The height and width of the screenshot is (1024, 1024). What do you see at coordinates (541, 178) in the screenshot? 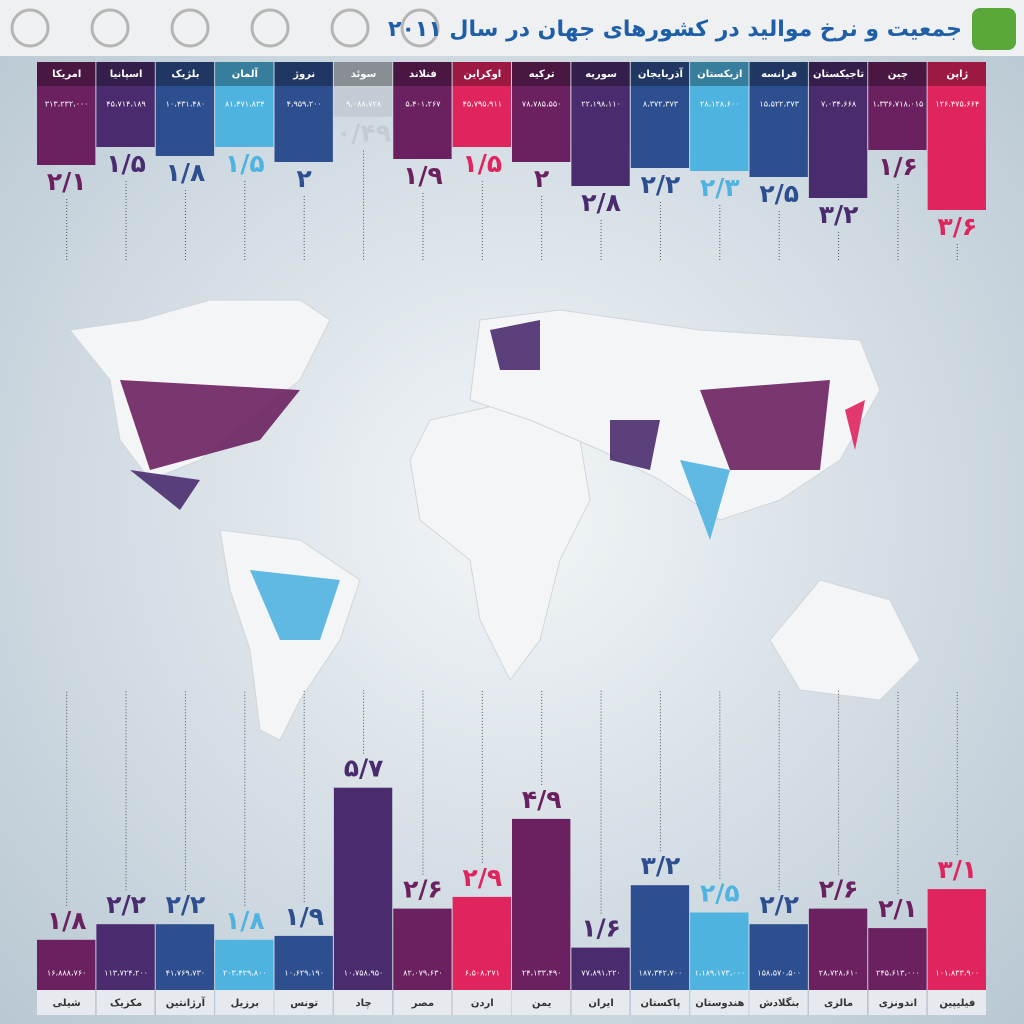
I see `value-label: ۲` at bounding box center [541, 178].